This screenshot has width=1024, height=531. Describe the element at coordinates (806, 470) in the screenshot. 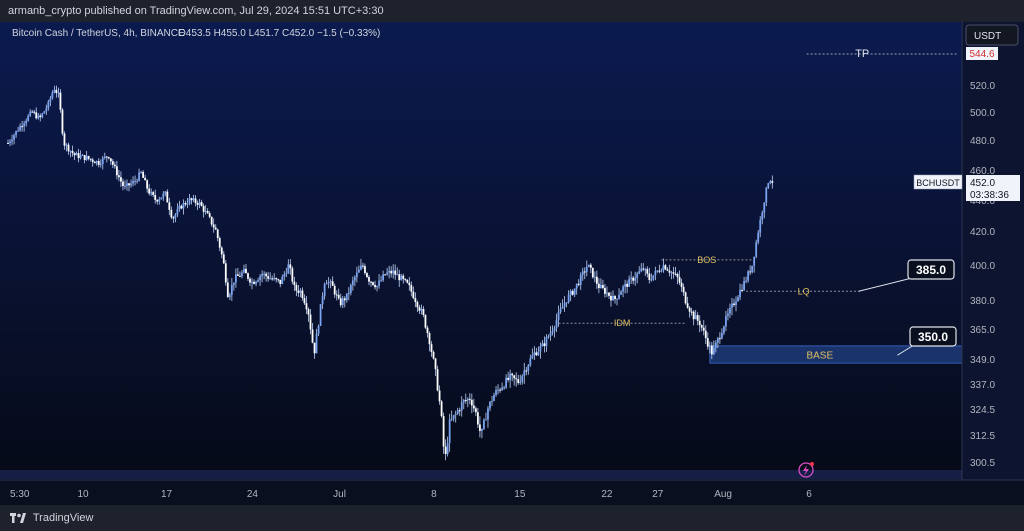

I see `lightning-icon` at that location.